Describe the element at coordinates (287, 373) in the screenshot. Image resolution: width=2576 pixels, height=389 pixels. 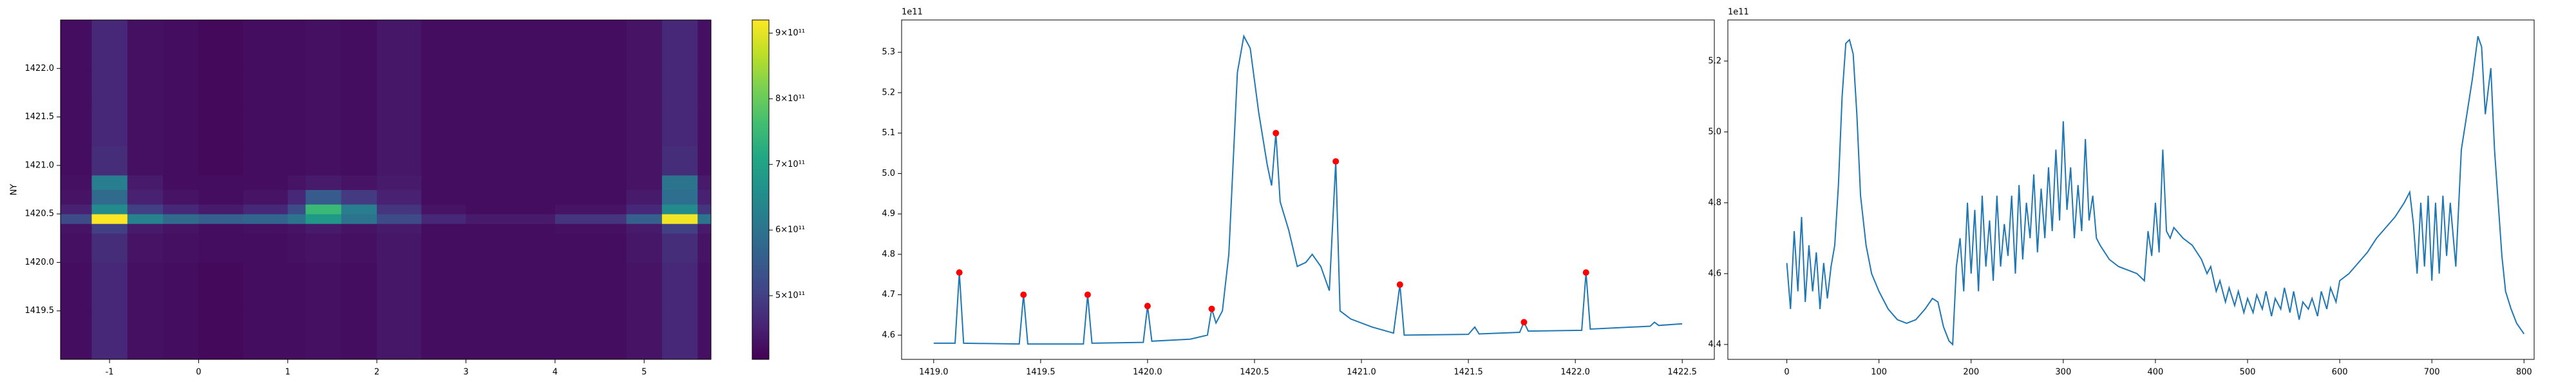
I see `x-tick-label: 1` at that location.